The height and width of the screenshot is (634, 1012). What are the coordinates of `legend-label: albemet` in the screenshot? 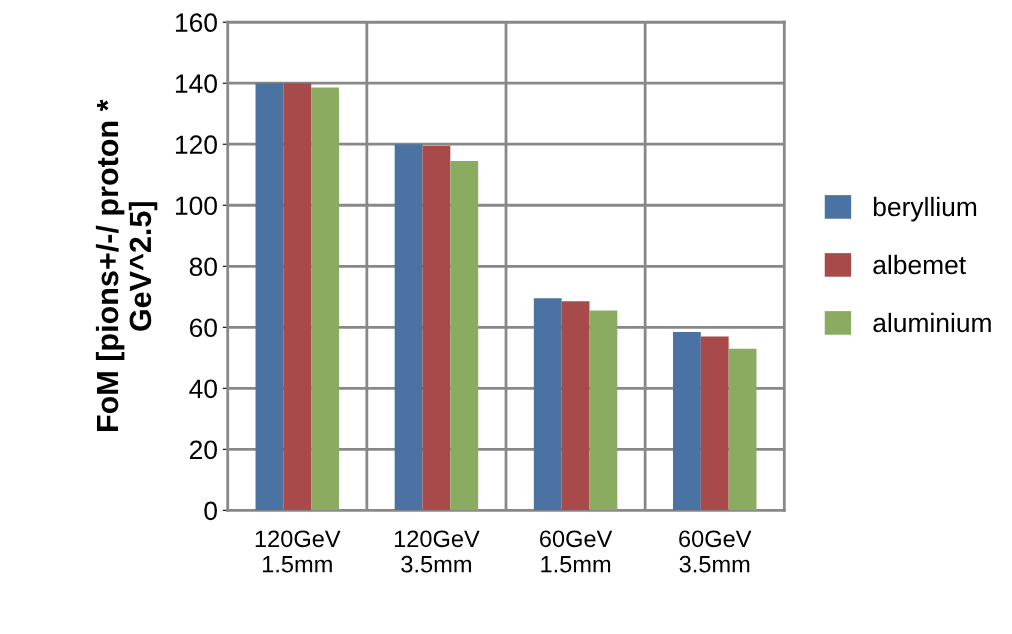 It's located at (919, 264).